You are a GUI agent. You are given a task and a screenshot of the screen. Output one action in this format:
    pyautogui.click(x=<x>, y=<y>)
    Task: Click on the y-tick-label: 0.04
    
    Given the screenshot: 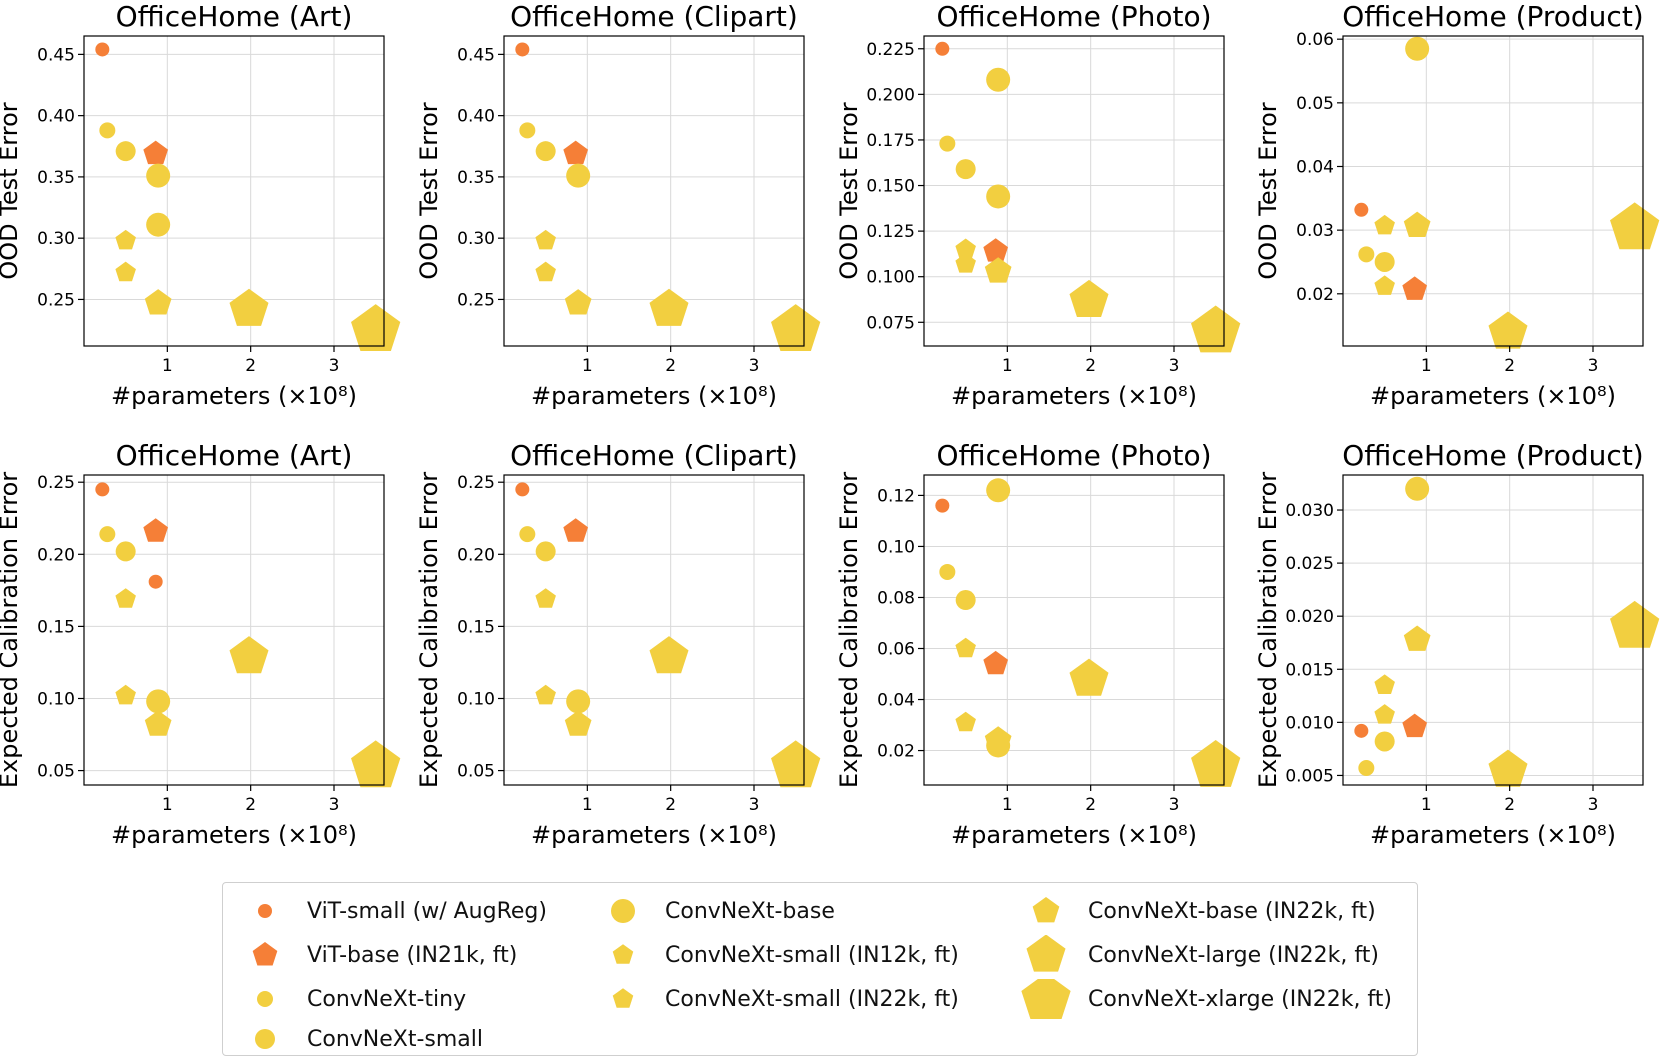 What is the action you would take?
    pyautogui.click(x=1315, y=167)
    